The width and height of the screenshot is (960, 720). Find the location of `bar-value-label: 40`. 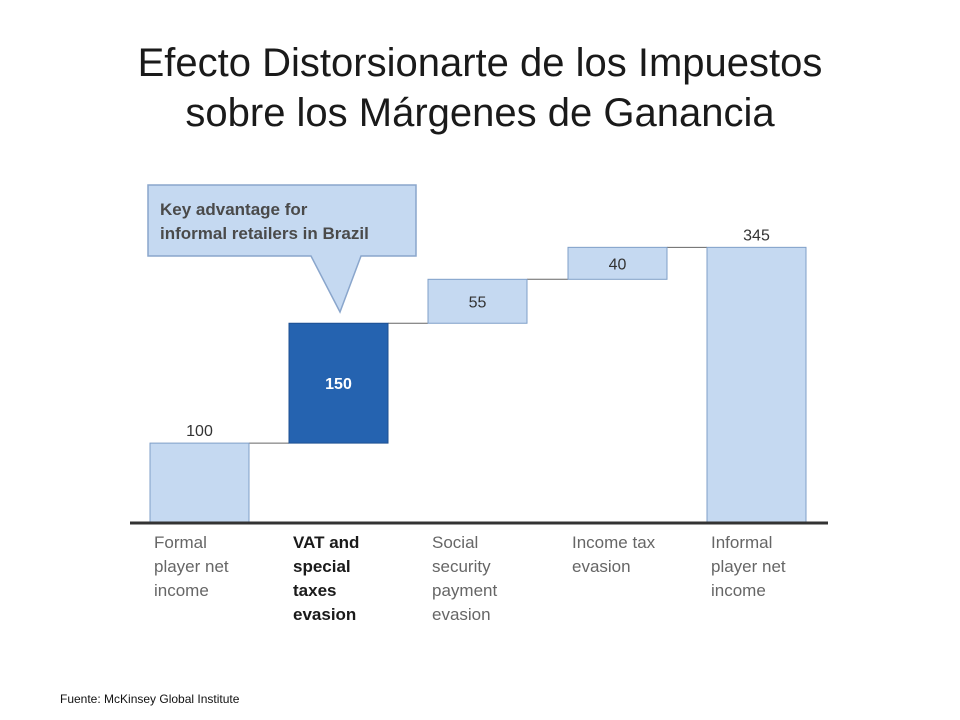

bar-value-label: 40 is located at coordinates (618, 264).